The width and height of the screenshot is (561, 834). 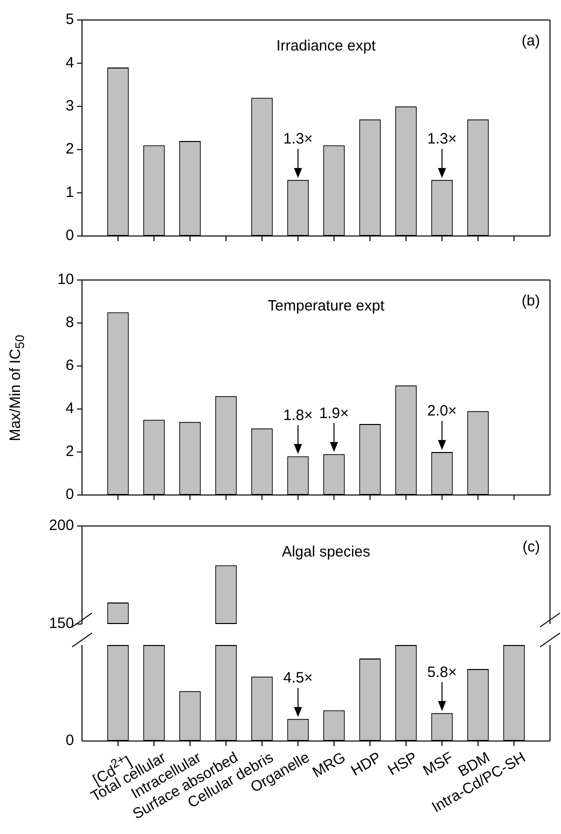 What do you see at coordinates (531, 41) in the screenshot?
I see `annotation: (a)` at bounding box center [531, 41].